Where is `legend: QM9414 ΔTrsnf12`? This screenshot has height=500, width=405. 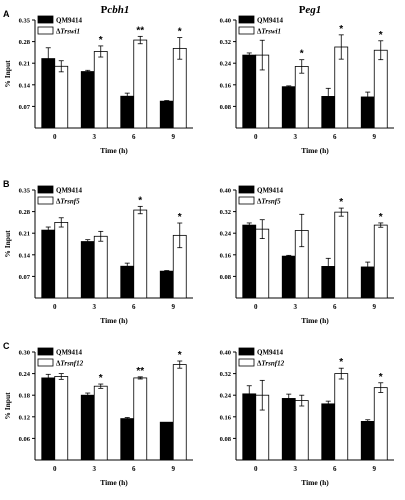
legend: QM9414 ΔTrsnf12 is located at coordinates (261, 357).